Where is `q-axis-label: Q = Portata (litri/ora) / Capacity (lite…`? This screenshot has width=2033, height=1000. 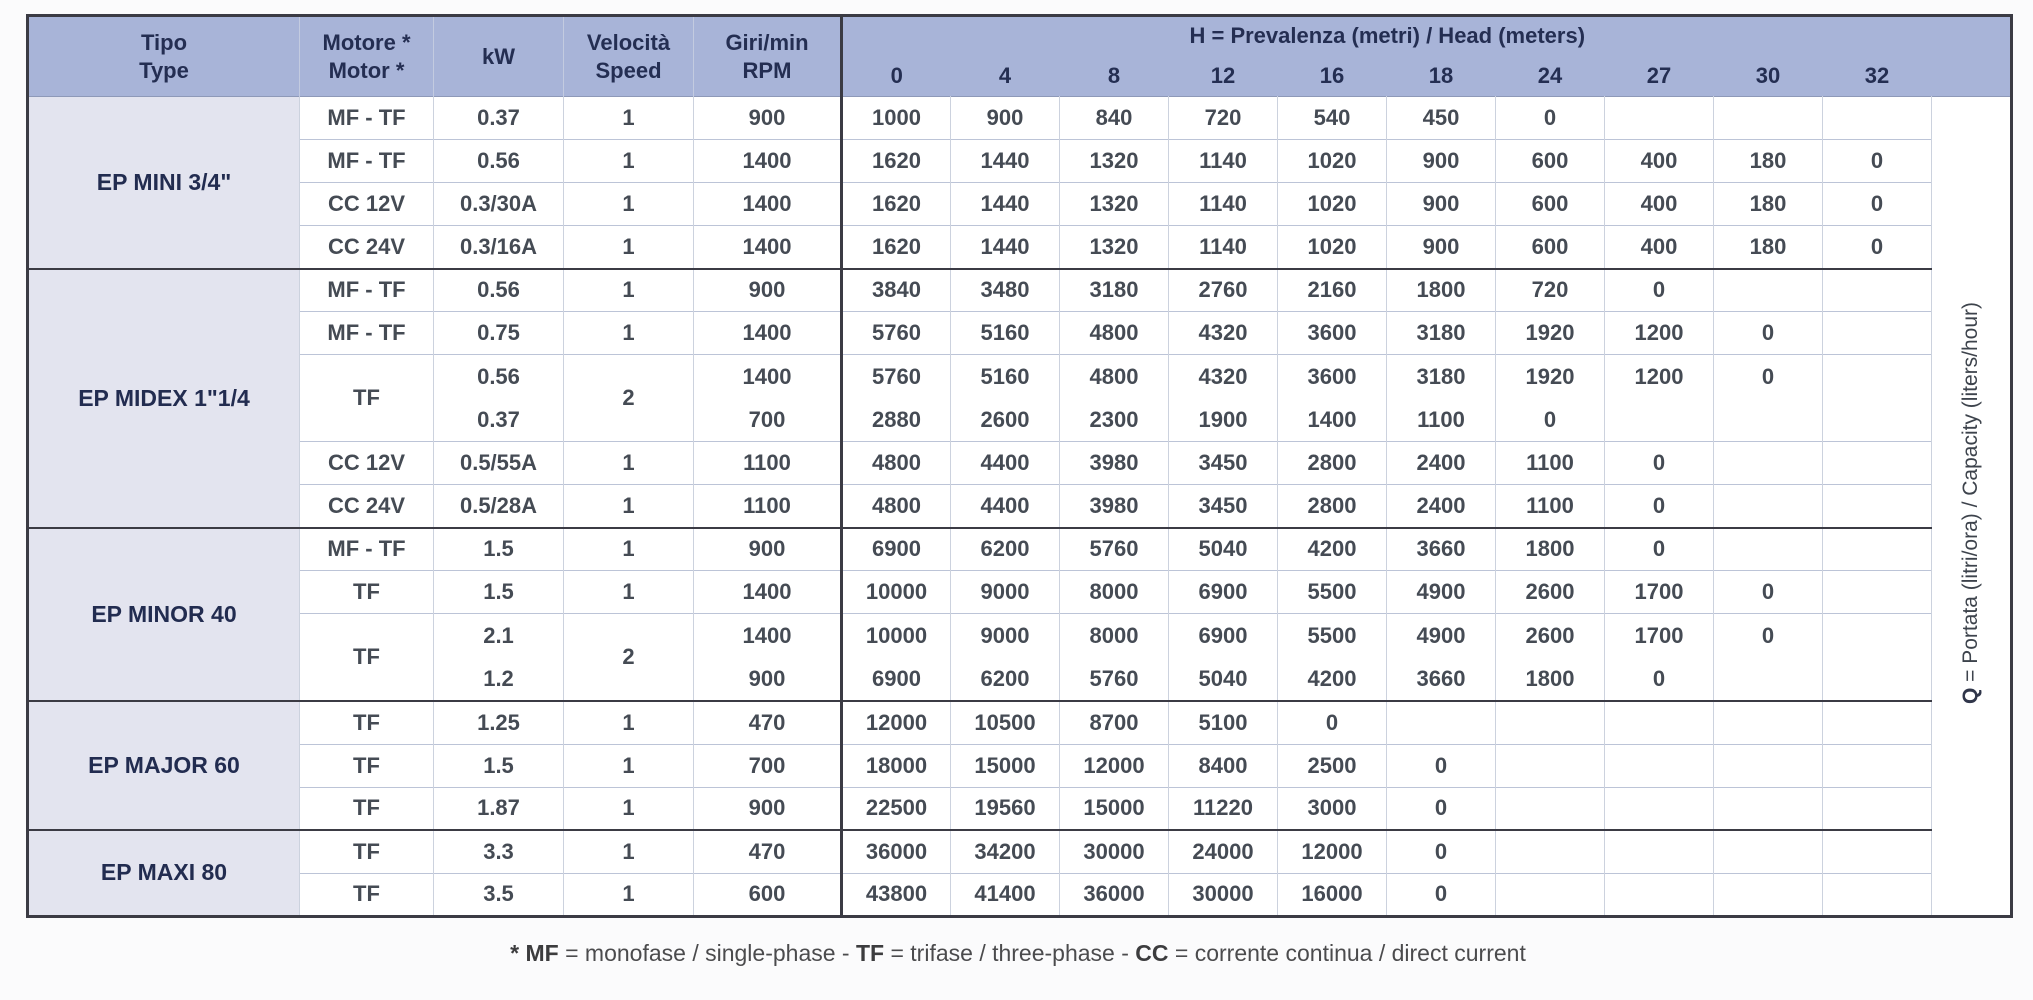
q-axis-label: Q = Portata (litri/ora) / Capacity (lite… is located at coordinates (1972, 506).